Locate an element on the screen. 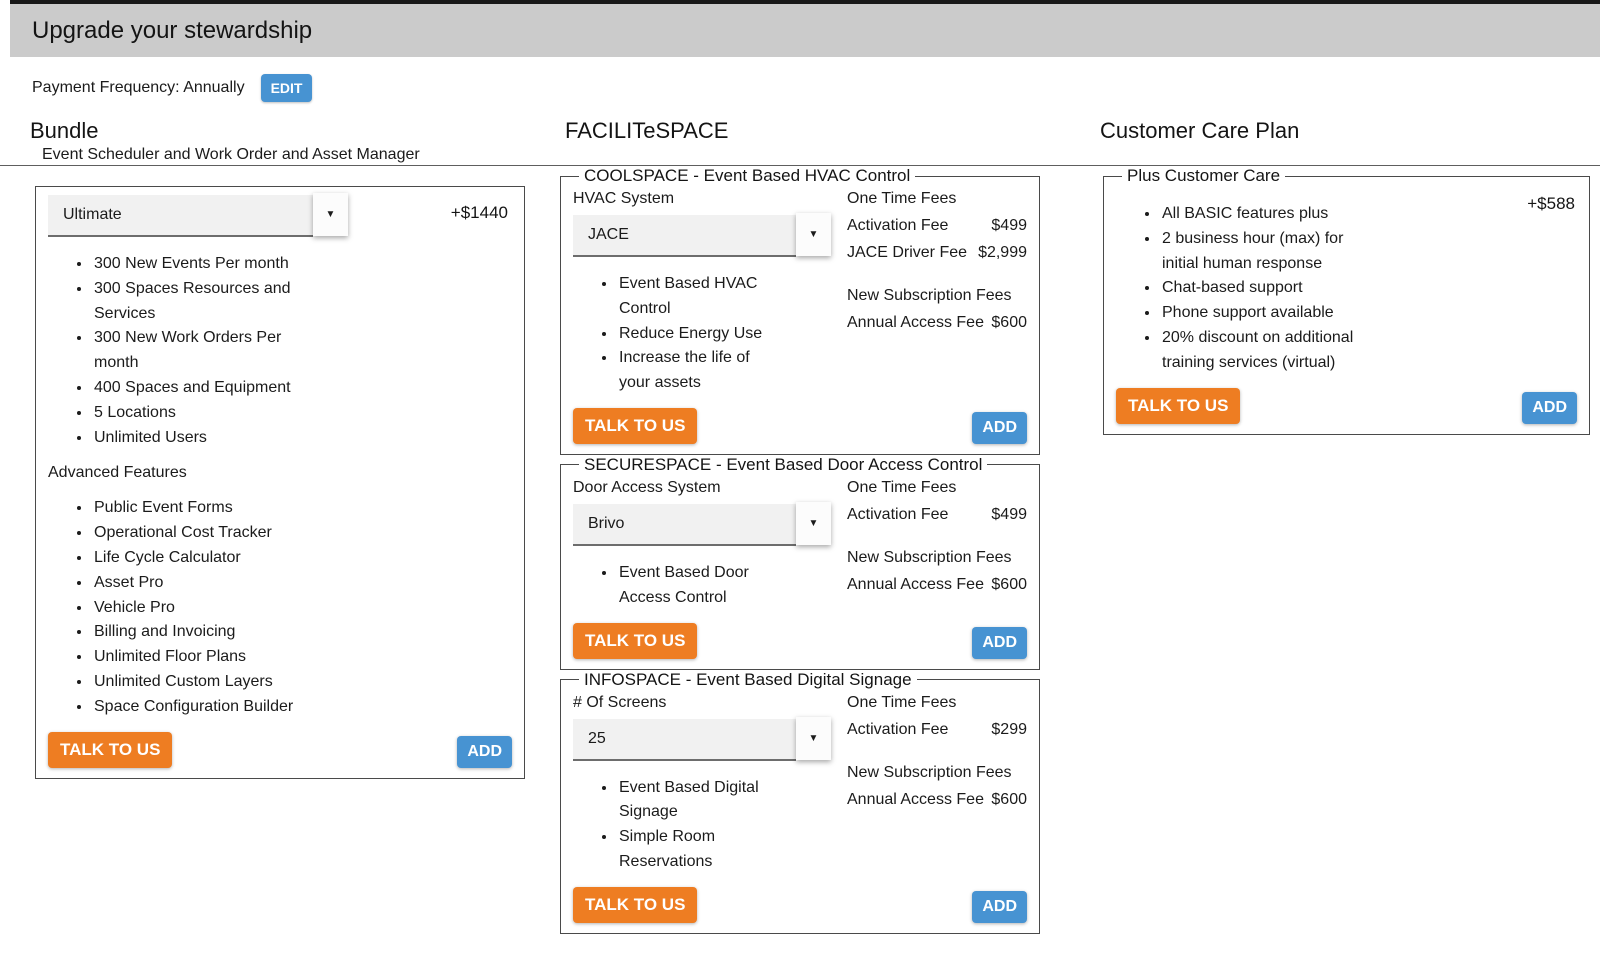 The width and height of the screenshot is (1600, 953). bundle-price-delta: +$1440 is located at coordinates (479, 212).